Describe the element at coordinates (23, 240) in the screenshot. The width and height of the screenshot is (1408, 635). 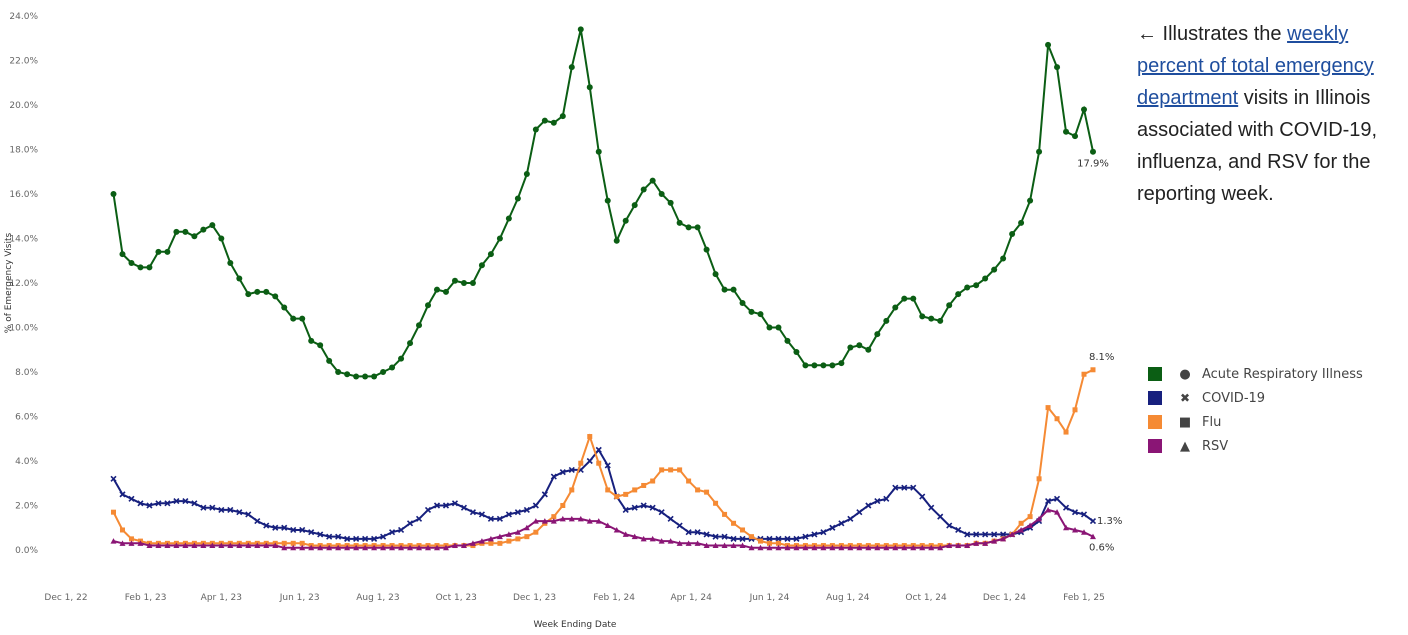
I see `y-tick-label: 14.0%` at that location.